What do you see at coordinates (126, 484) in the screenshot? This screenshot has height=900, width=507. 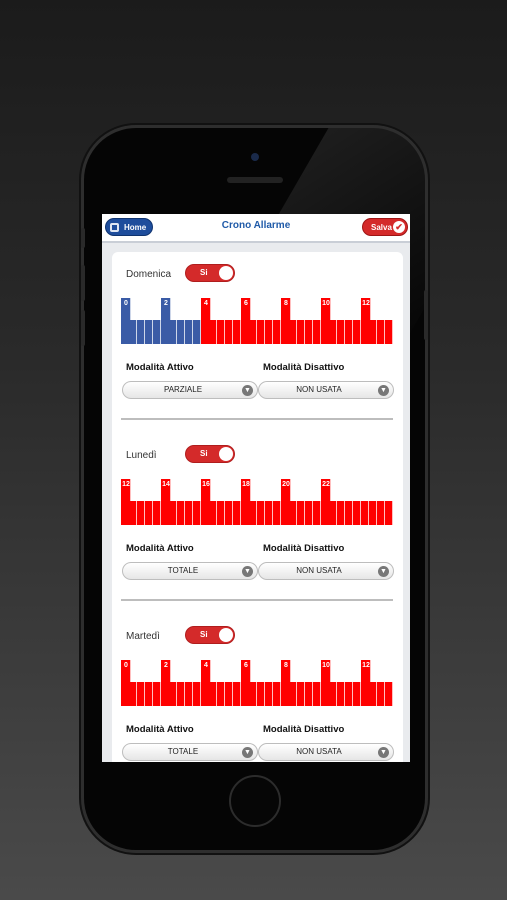 I see `hour-tick-label: 12` at bounding box center [126, 484].